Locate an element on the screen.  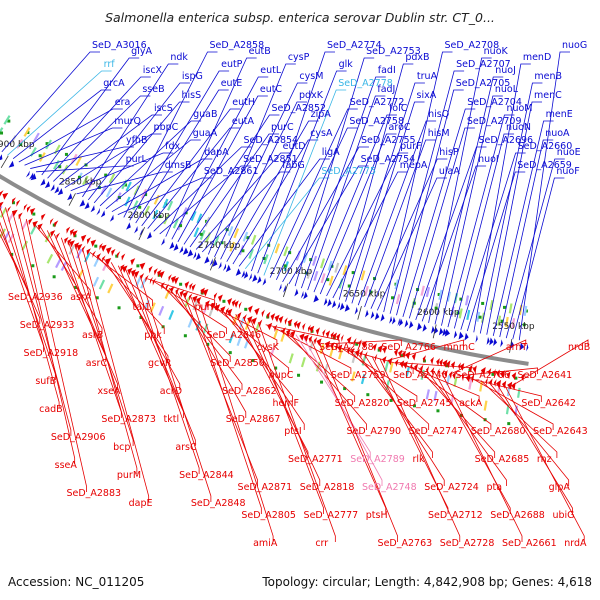
gene-label: sufB is located at coordinates (45, 381).